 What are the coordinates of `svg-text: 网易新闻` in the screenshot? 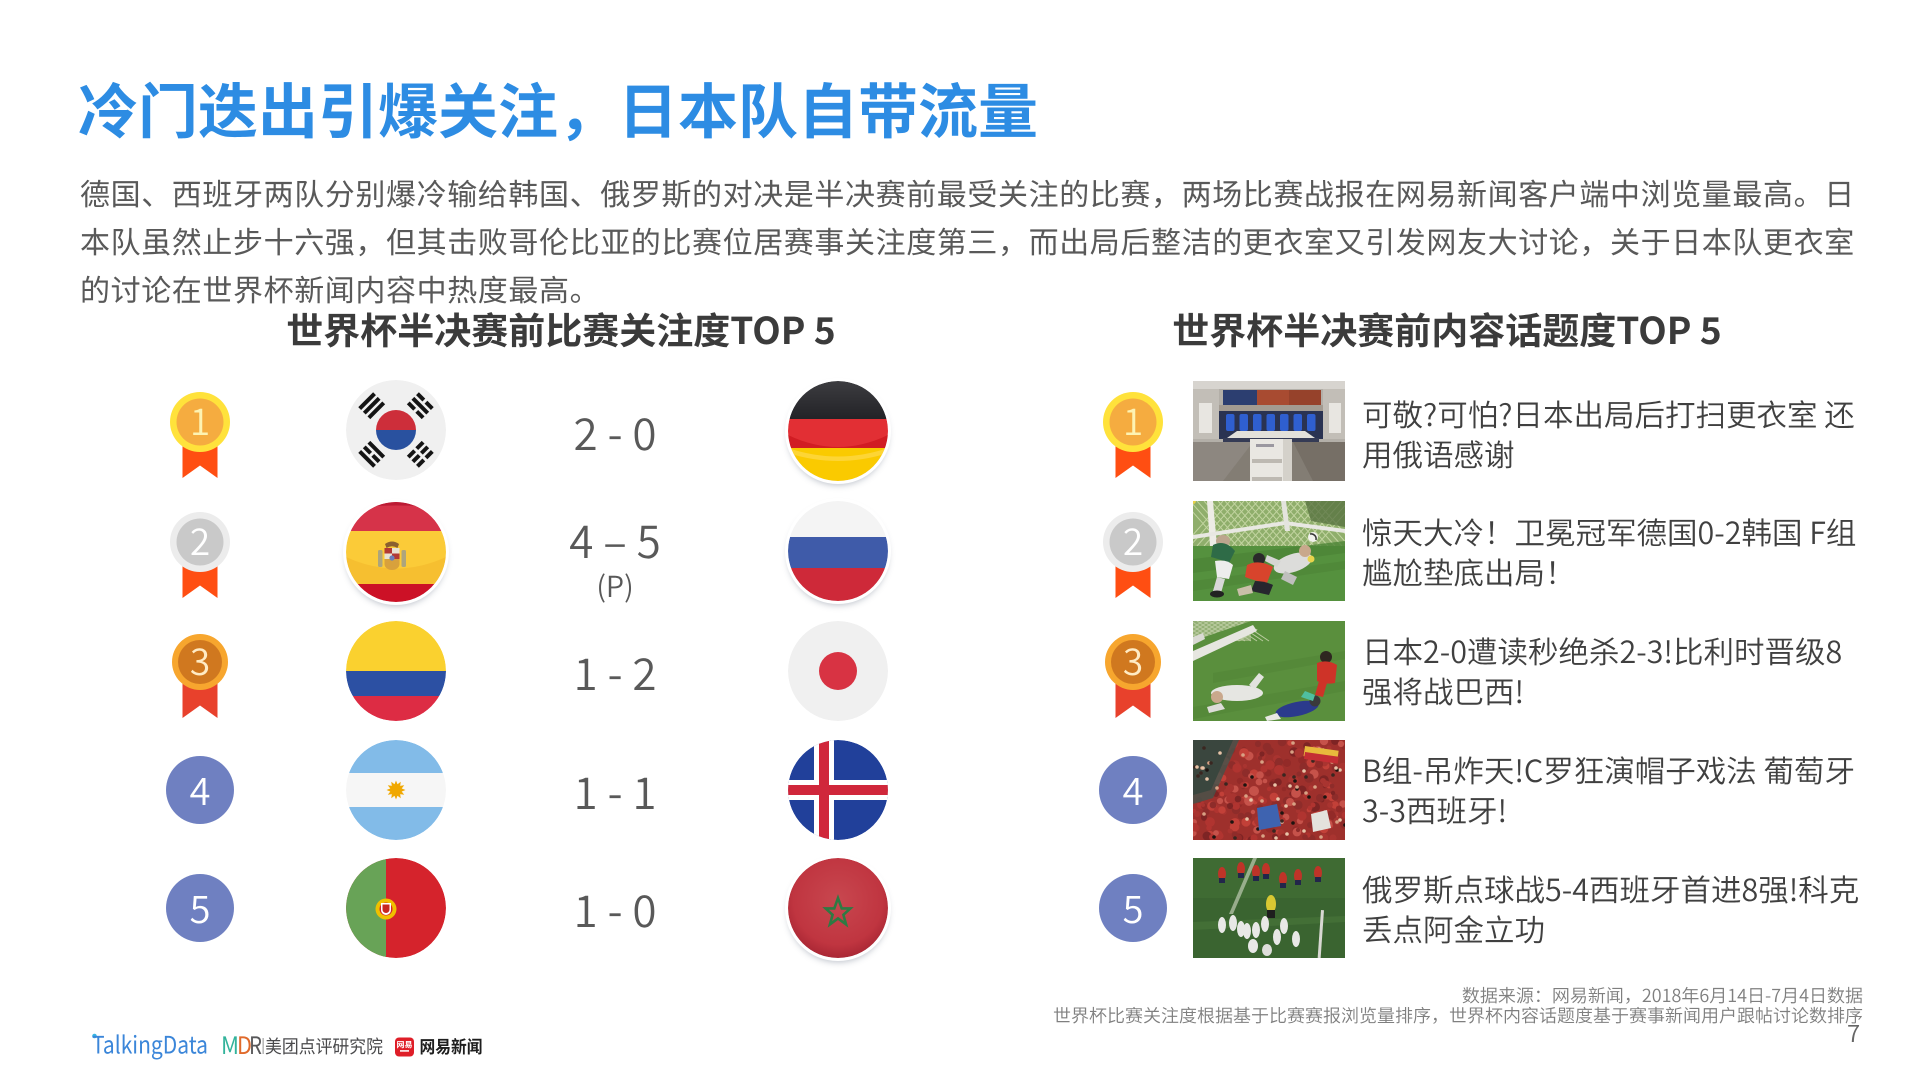 It's located at (451, 1046).